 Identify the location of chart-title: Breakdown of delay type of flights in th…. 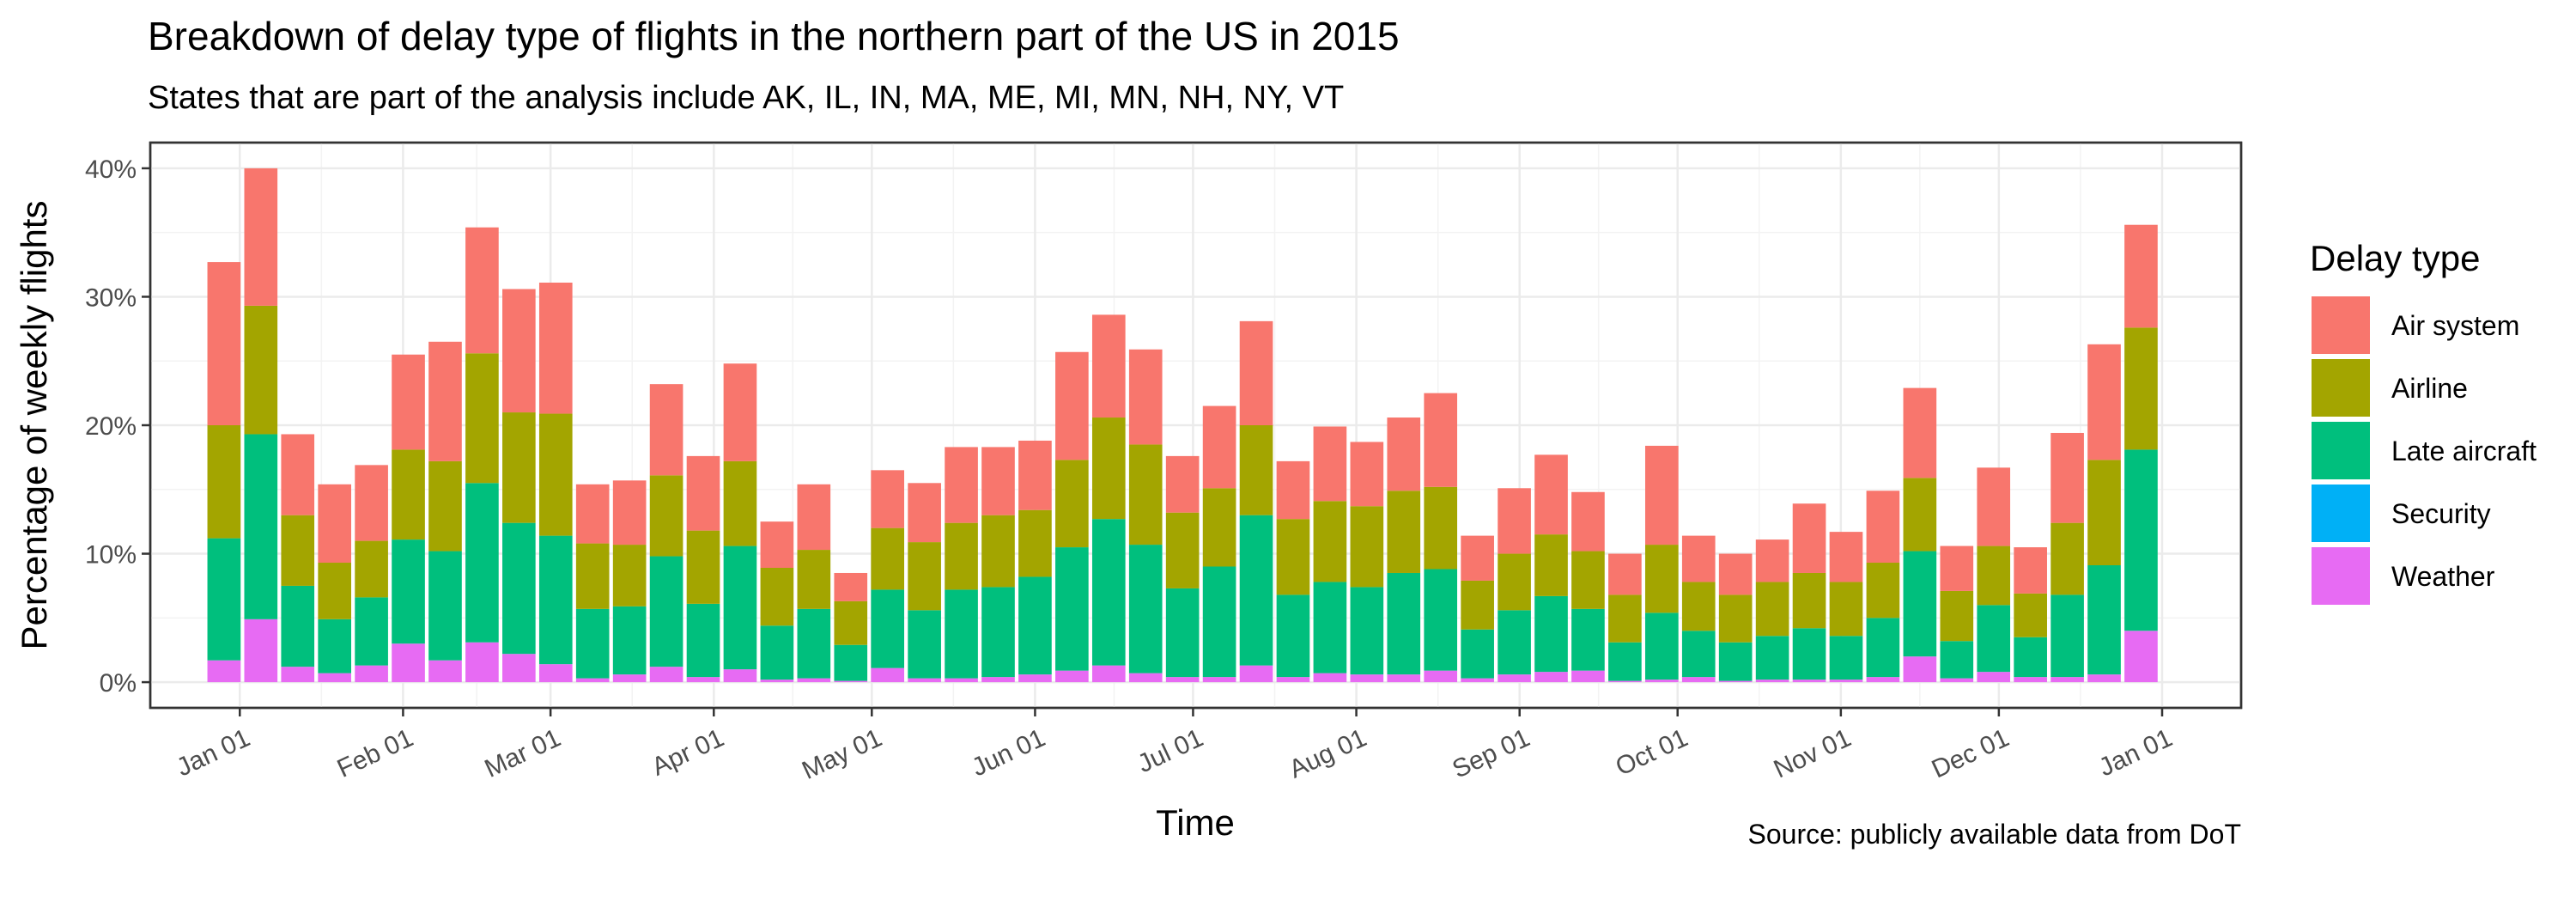
(774, 36).